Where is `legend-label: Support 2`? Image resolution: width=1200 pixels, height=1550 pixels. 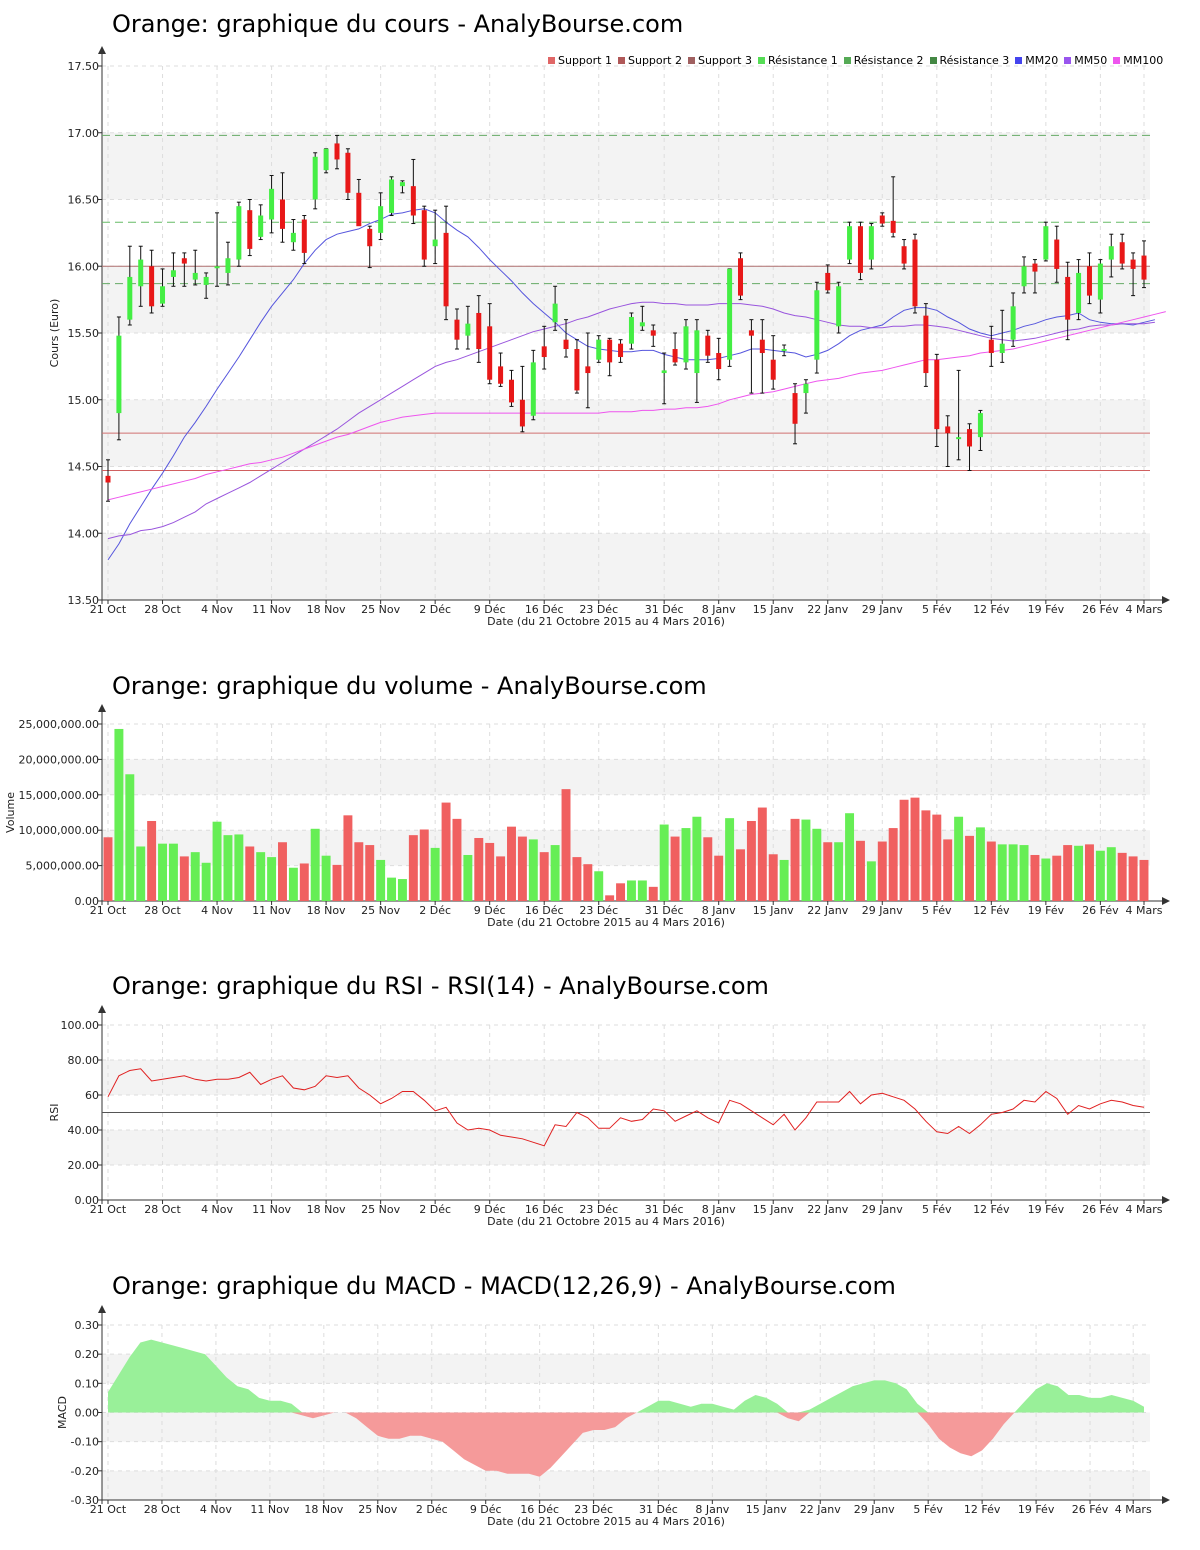
legend-label: Support 2 is located at coordinates (654, 60).